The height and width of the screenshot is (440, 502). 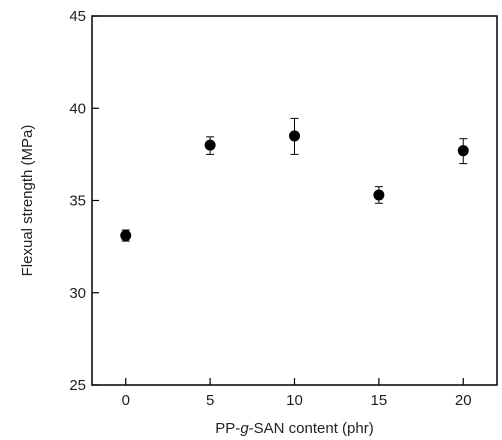 What do you see at coordinates (77, 293) in the screenshot?
I see `y-tick-label: 30` at bounding box center [77, 293].